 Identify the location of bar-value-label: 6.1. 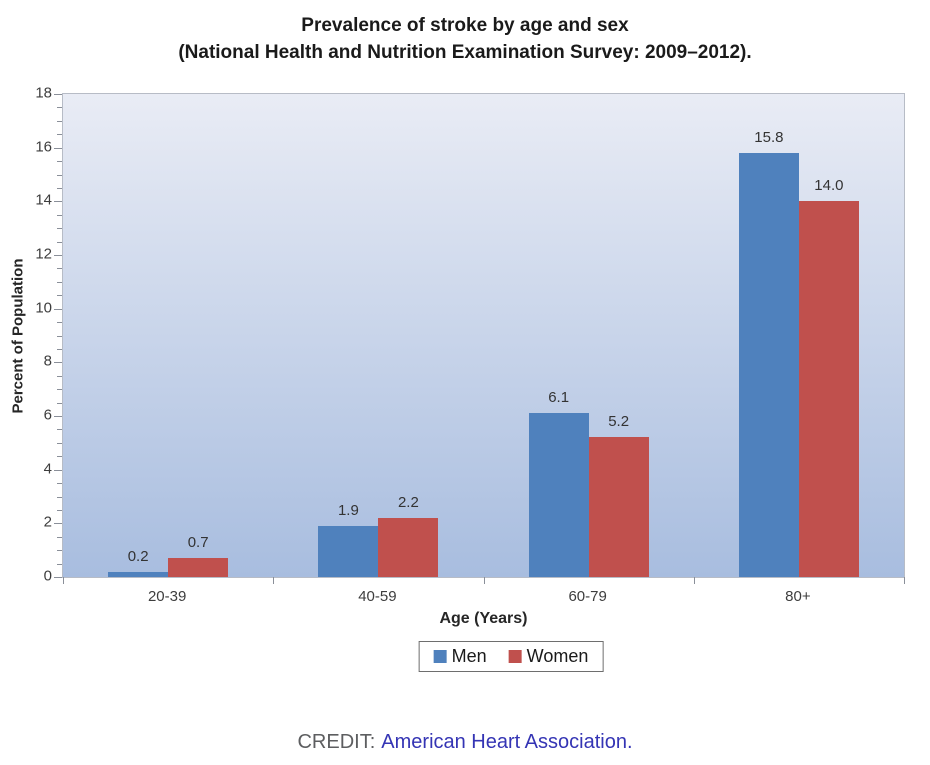
(559, 398).